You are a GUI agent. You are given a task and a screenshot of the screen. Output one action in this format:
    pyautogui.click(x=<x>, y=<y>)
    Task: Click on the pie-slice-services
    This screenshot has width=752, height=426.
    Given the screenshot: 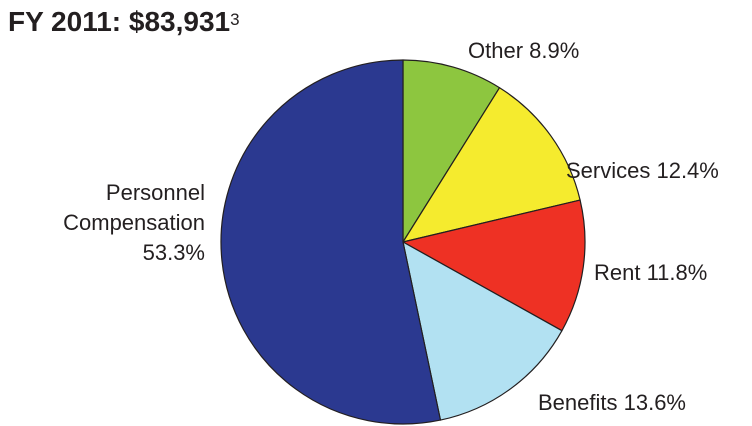 What is the action you would take?
    pyautogui.click(x=491, y=165)
    